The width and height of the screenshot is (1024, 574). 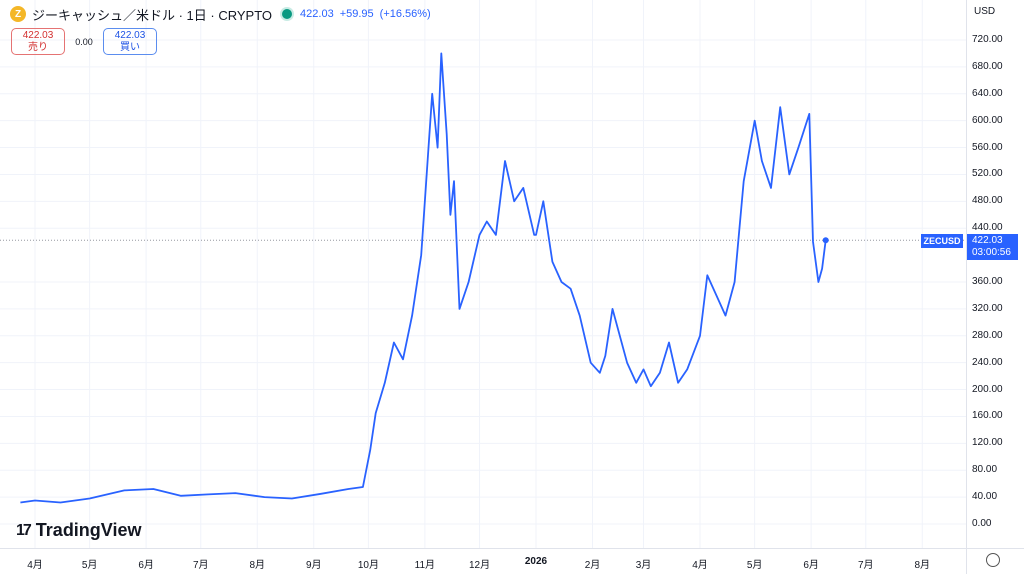 What do you see at coordinates (987, 174) in the screenshot?
I see `price-tick-label: 520.00` at bounding box center [987, 174].